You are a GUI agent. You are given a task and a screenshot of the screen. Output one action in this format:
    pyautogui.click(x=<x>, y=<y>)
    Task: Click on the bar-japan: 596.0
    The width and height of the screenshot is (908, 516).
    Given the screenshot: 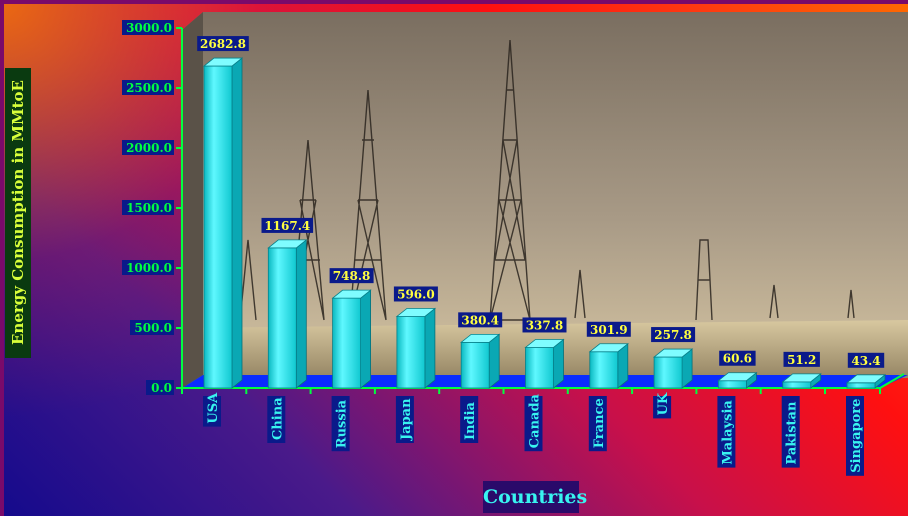 What is the action you would take?
    pyautogui.click(x=415, y=337)
    